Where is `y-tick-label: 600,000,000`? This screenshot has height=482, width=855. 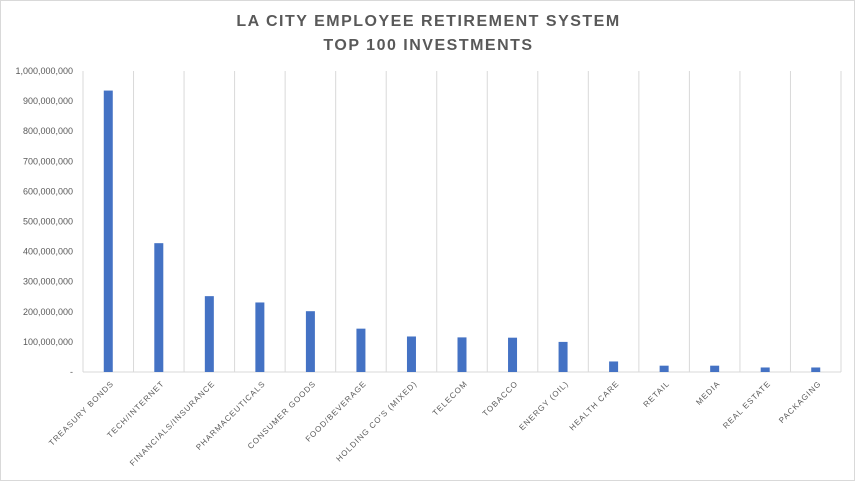
y-tick-label: 600,000,000 is located at coordinates (48, 191).